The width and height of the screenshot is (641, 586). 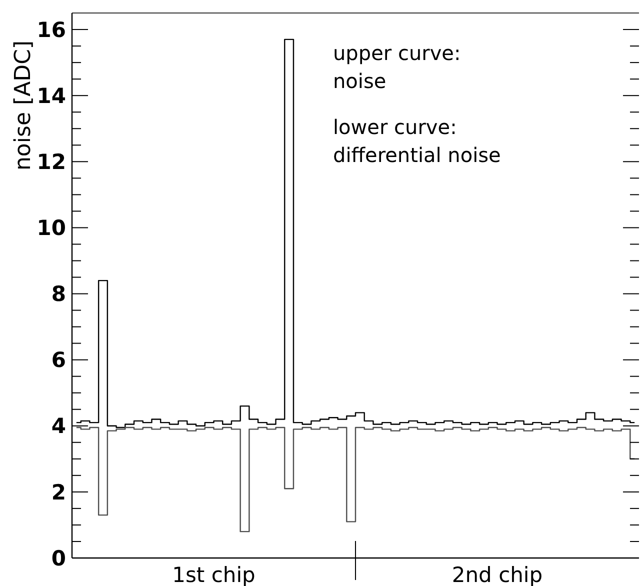 What do you see at coordinates (58, 558) in the screenshot?
I see `y-tick-label: 0` at bounding box center [58, 558].